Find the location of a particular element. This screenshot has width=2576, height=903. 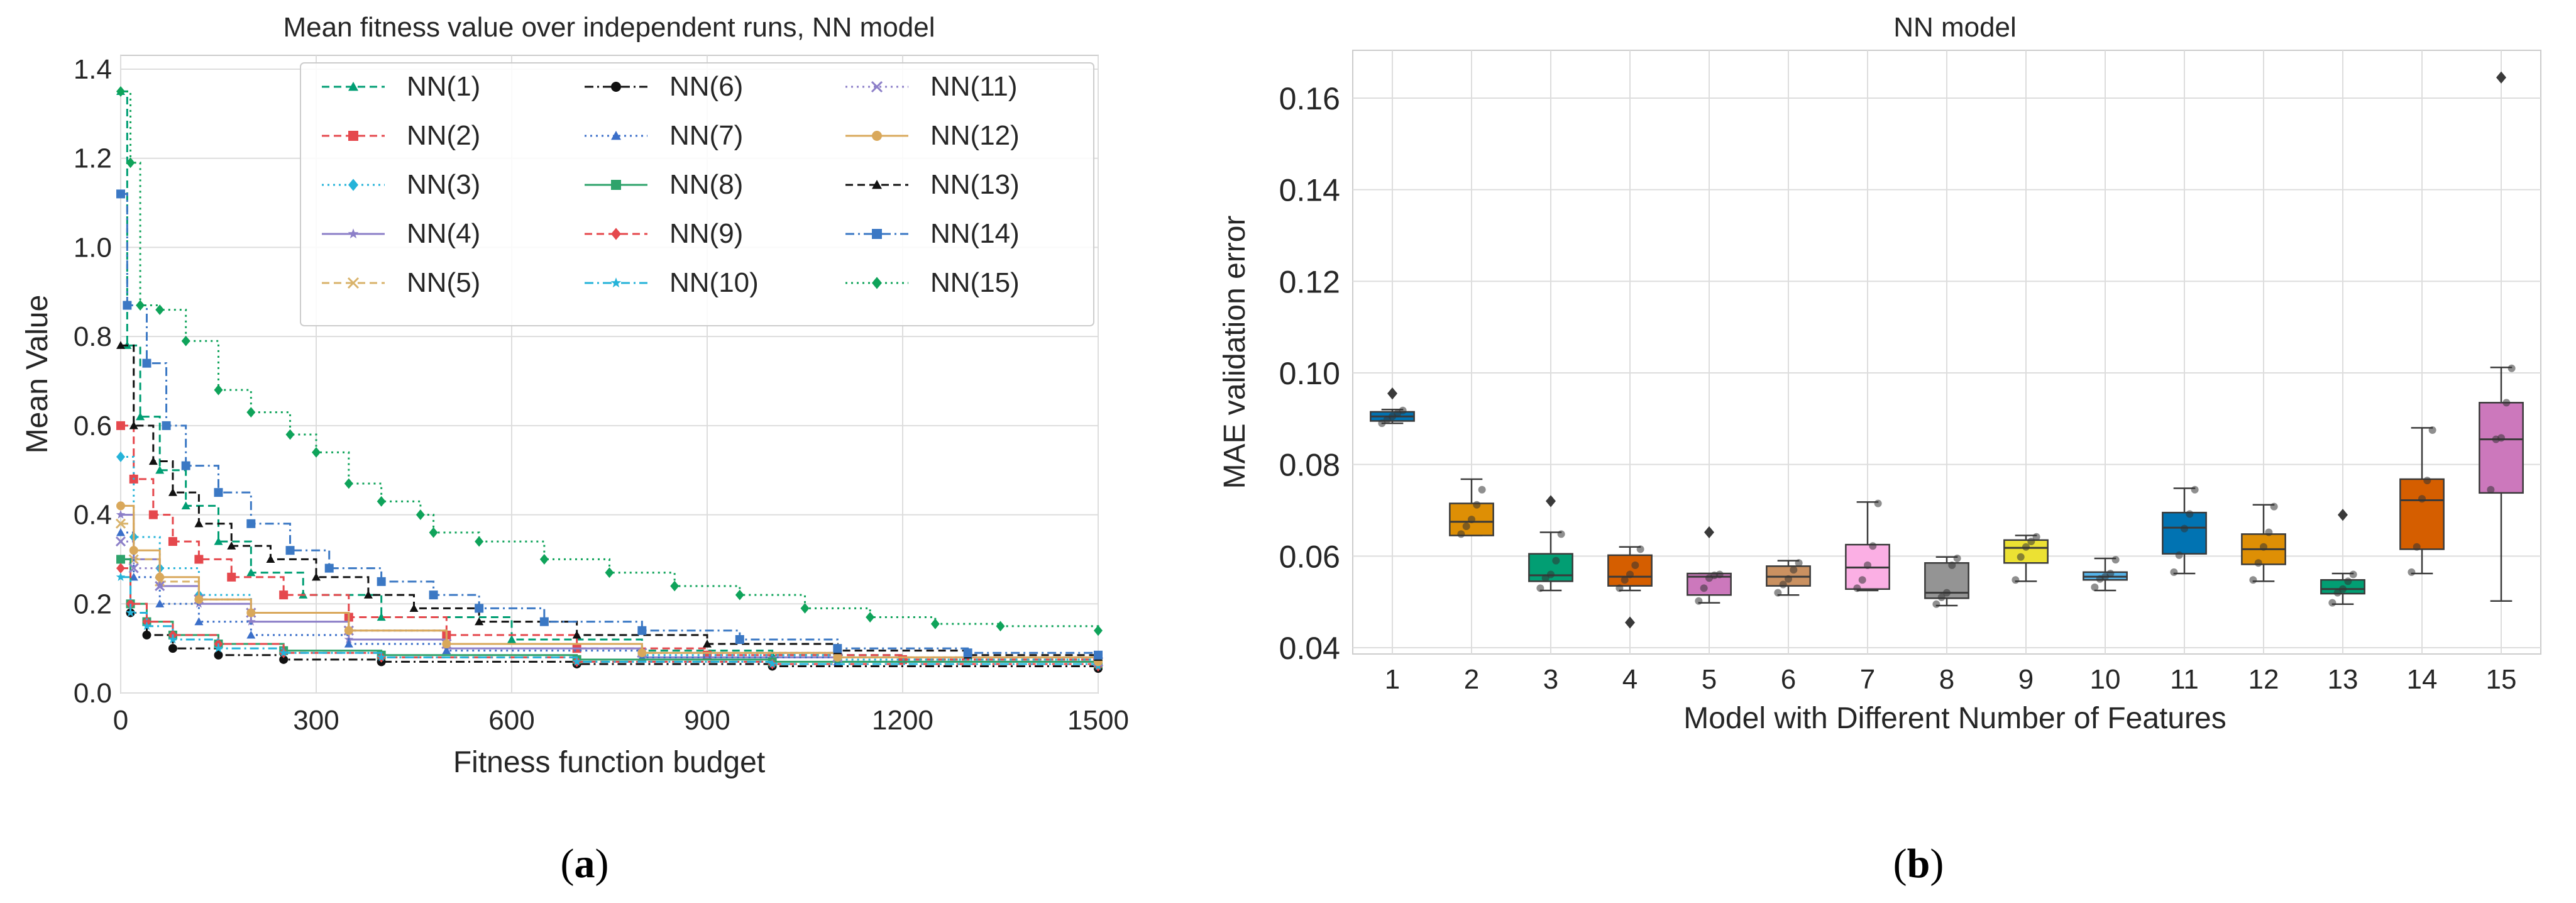

x-tick-label: 15 is located at coordinates (2501, 679).